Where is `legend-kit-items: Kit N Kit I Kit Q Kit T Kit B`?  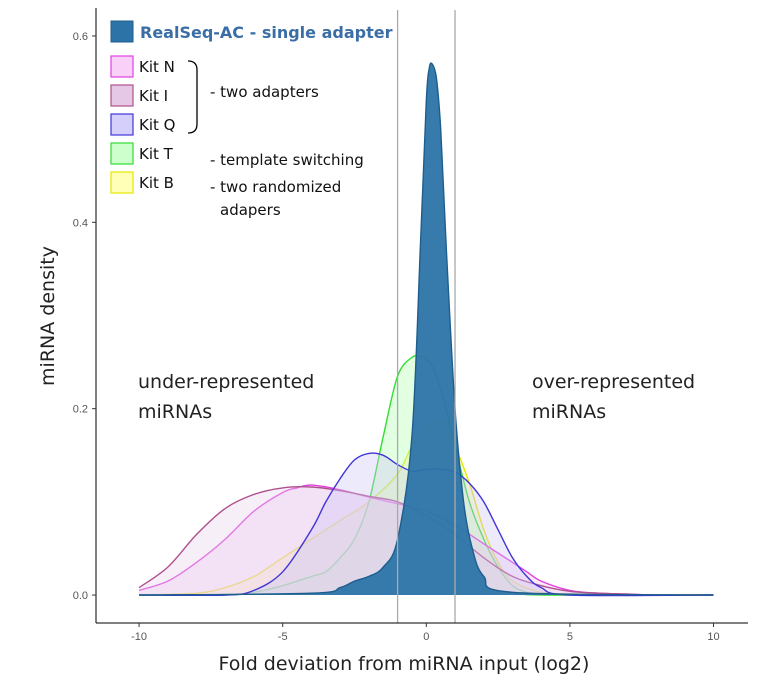 legend-kit-items: Kit N Kit I Kit Q Kit T Kit B is located at coordinates (142, 124).